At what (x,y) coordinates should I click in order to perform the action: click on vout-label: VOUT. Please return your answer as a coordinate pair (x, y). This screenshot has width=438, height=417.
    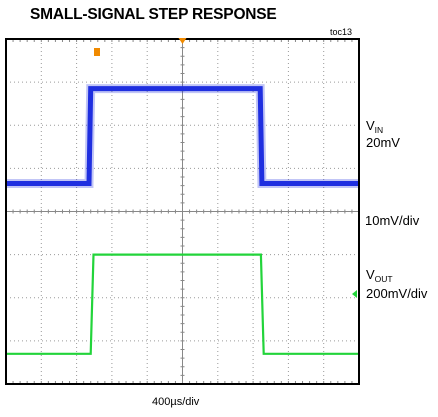
    Looking at the image, I should click on (379, 275).